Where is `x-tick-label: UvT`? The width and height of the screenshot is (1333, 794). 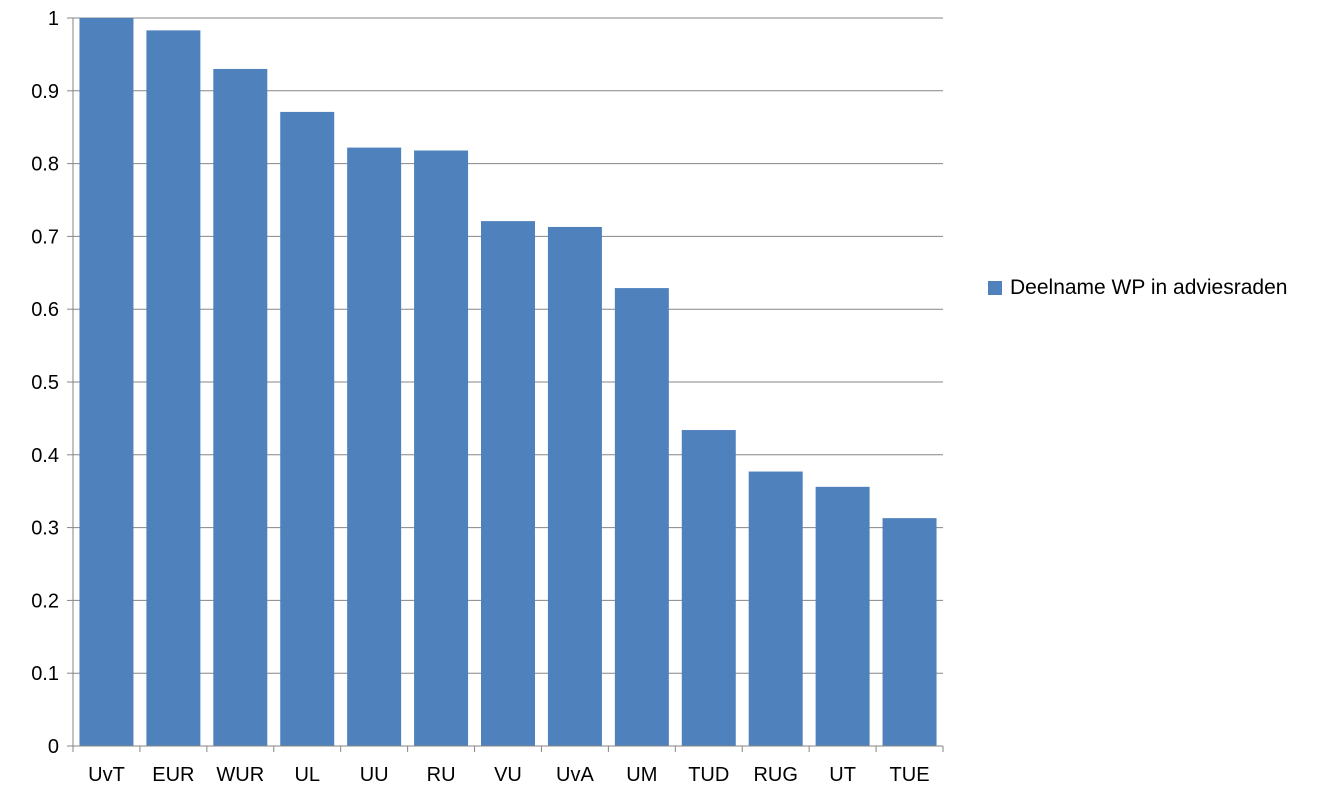 x-tick-label: UvT is located at coordinates (106, 775).